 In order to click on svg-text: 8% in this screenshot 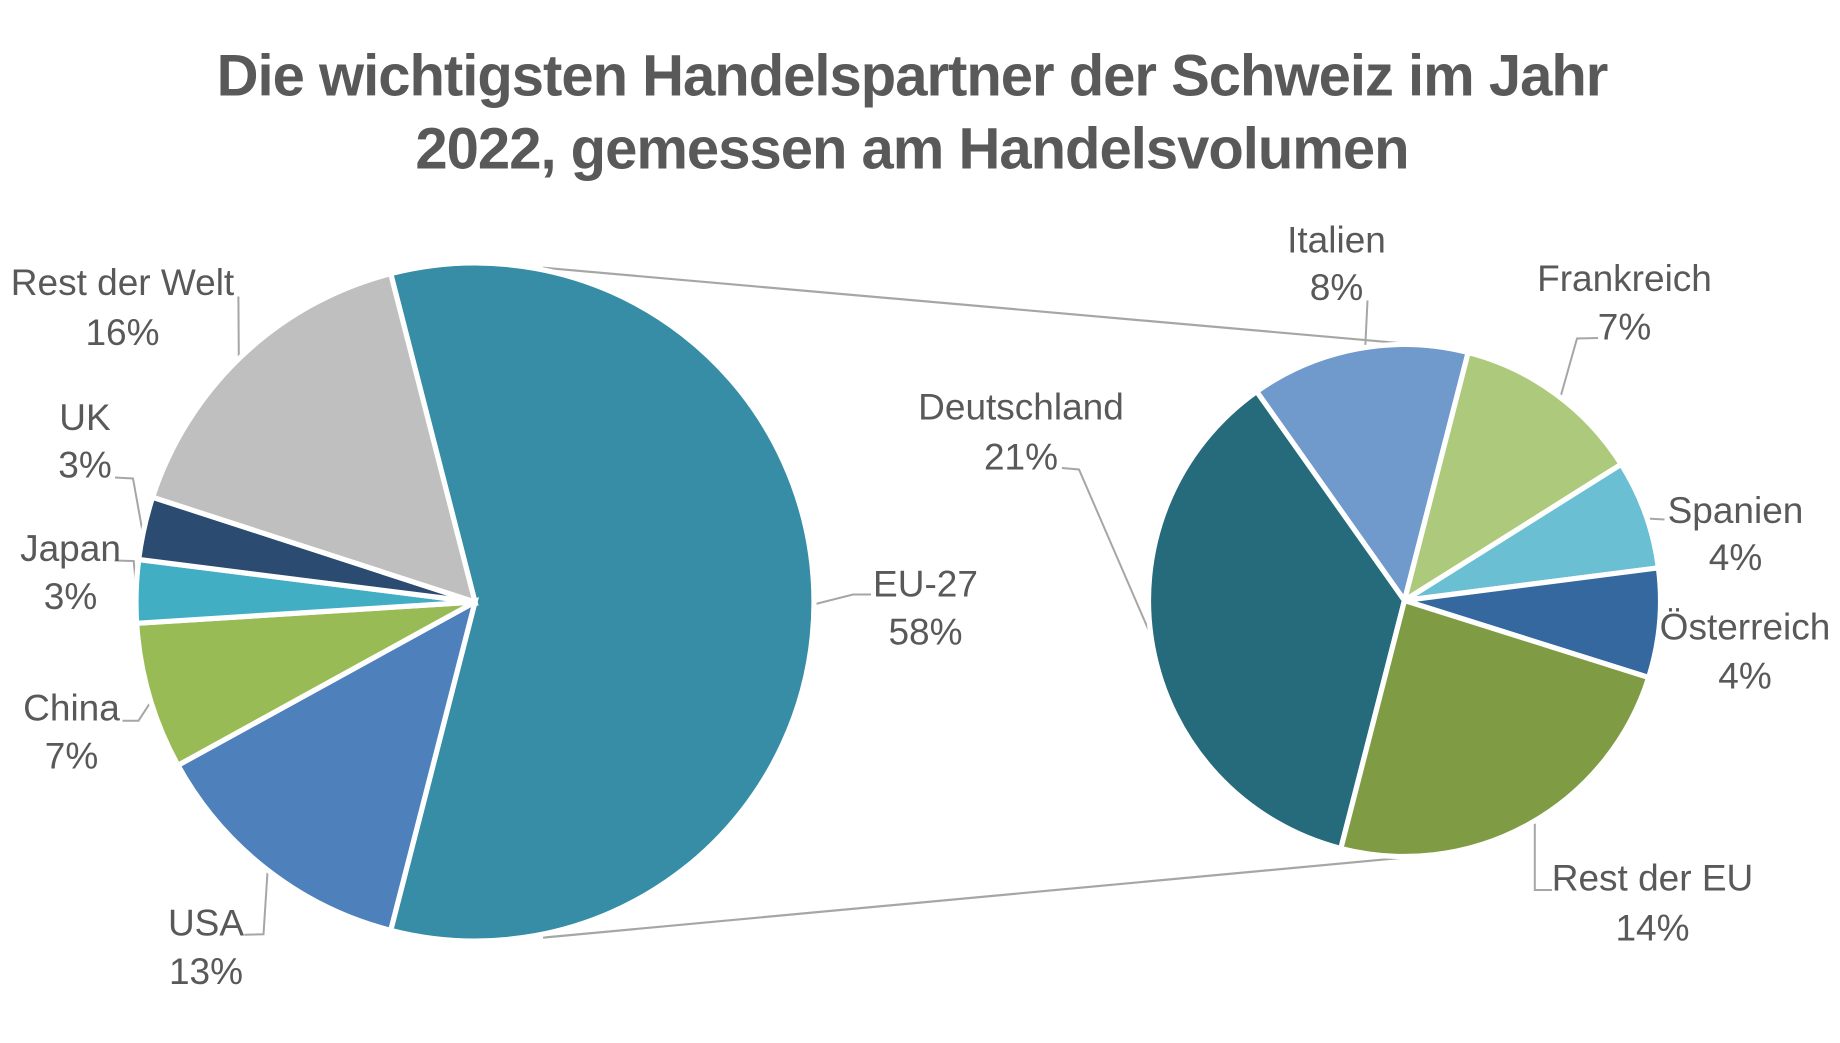, I will do `click(1336, 287)`.